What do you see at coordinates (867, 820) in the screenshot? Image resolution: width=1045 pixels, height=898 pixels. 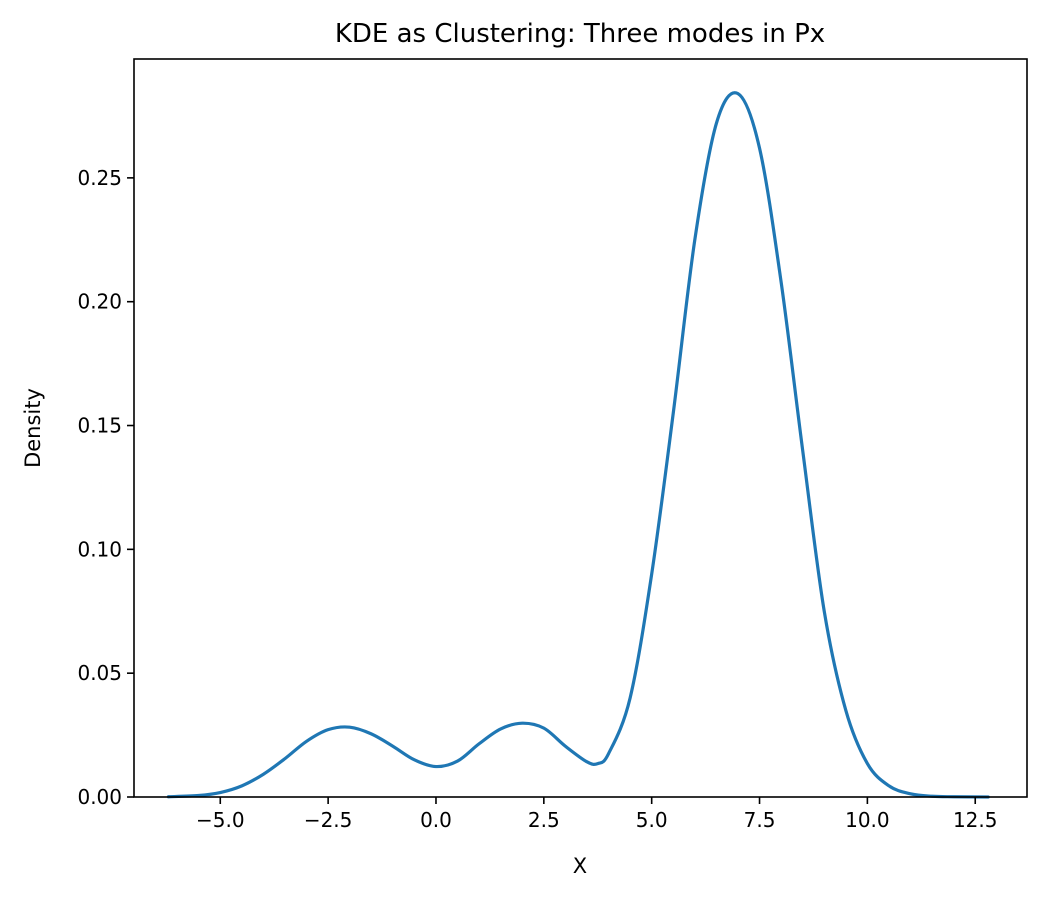 I see `x-tick-label: 10.0` at bounding box center [867, 820].